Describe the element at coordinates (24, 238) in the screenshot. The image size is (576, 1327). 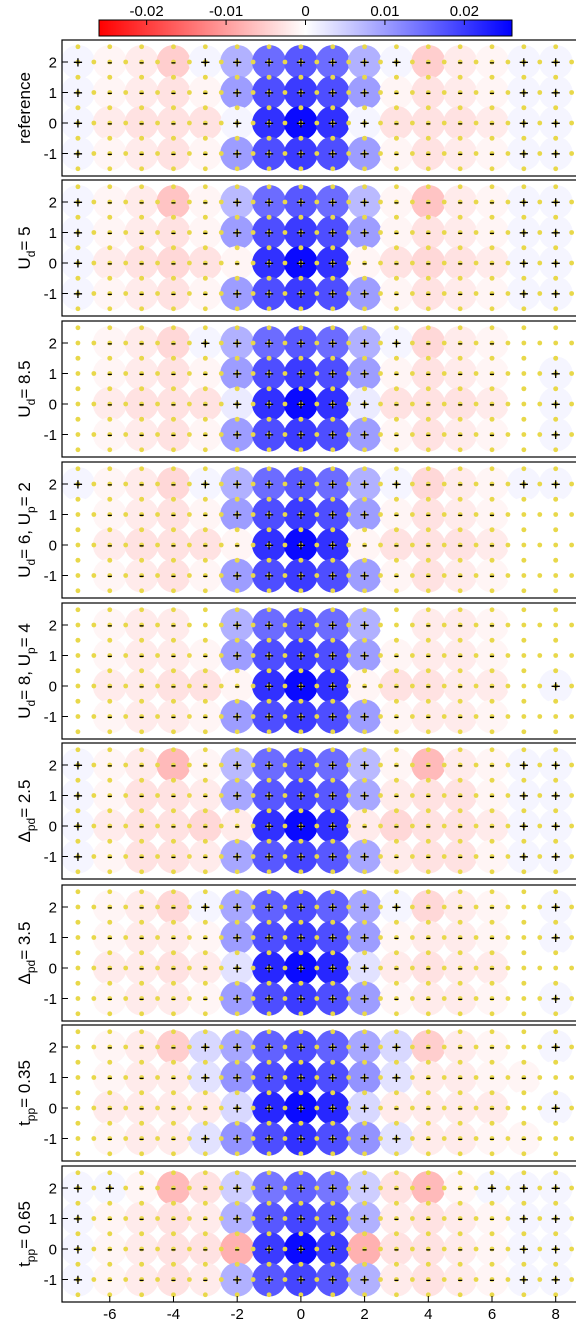
I see `label-text: = 5` at that location.